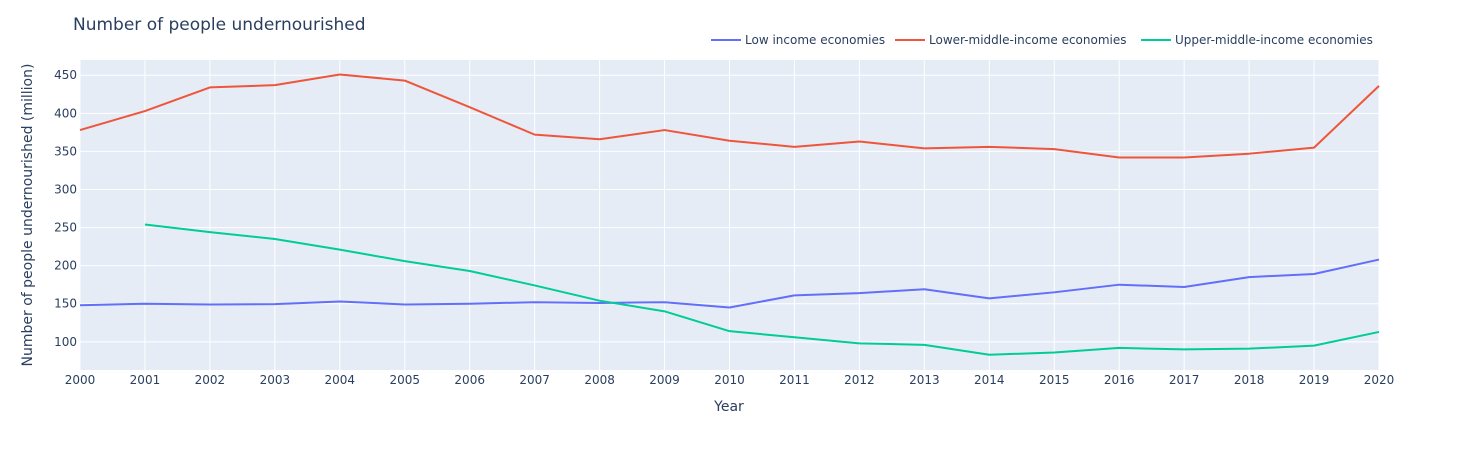  Describe the element at coordinates (219, 25) in the screenshot. I see `chart-title: Number of people undernourished` at that location.